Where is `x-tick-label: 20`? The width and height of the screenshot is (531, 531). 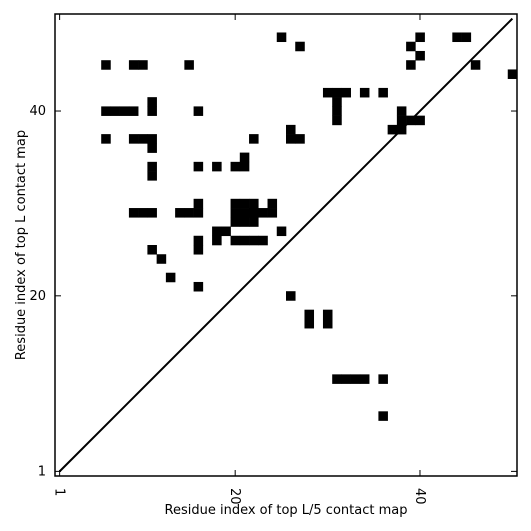
x-tick-label: 20 is located at coordinates (234, 496).